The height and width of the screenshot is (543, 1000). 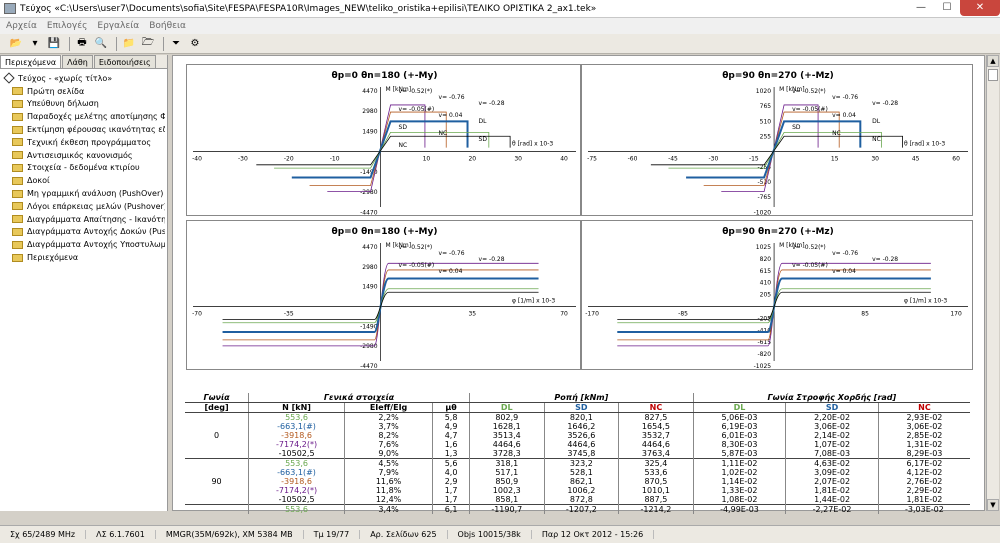 What do you see at coordinates (875, 159) in the screenshot?
I see `x-tick-label: 30` at bounding box center [875, 159].